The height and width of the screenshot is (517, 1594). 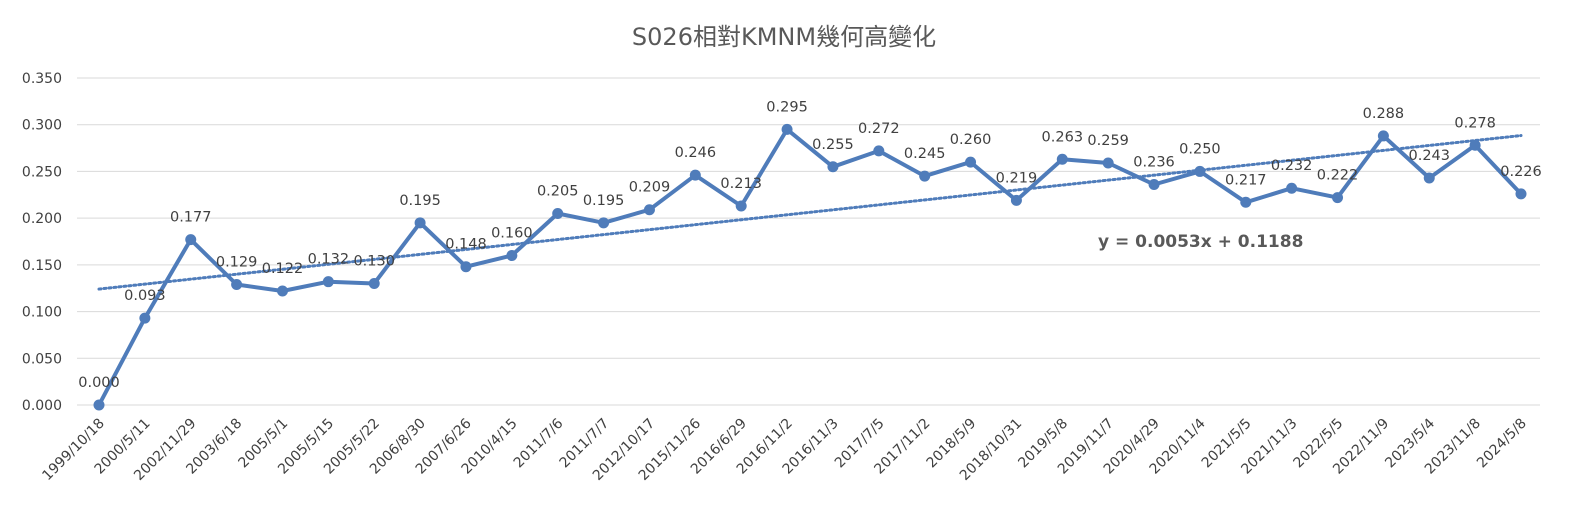 I want to click on data-label: 0.177, so click(x=191, y=218).